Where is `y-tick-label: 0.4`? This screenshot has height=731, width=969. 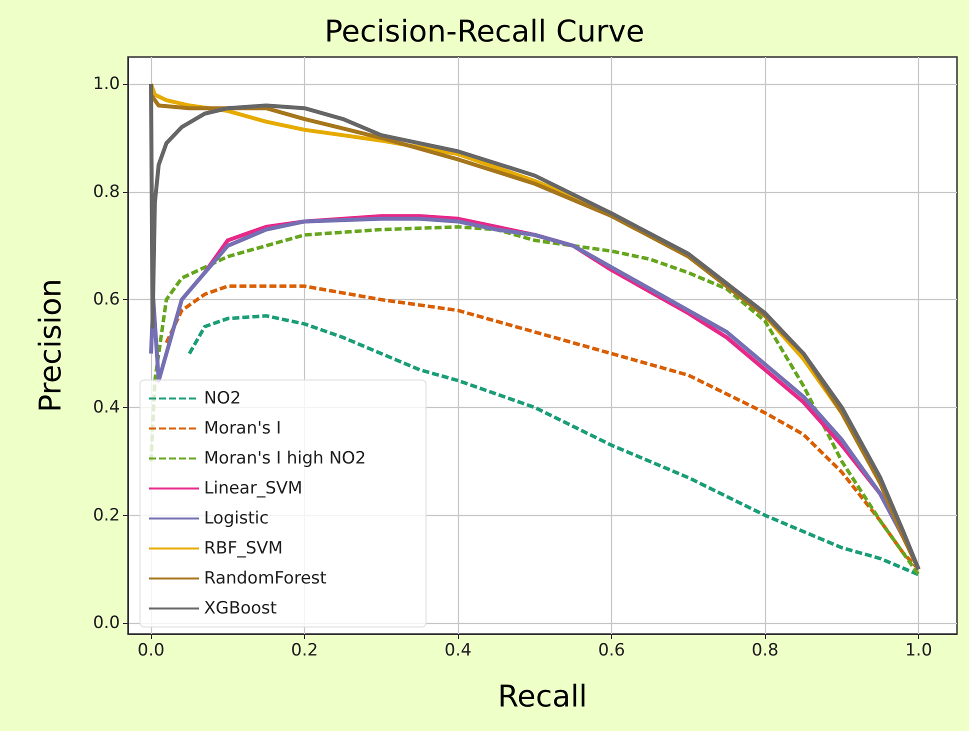 y-tick-label: 0.4 is located at coordinates (106, 408).